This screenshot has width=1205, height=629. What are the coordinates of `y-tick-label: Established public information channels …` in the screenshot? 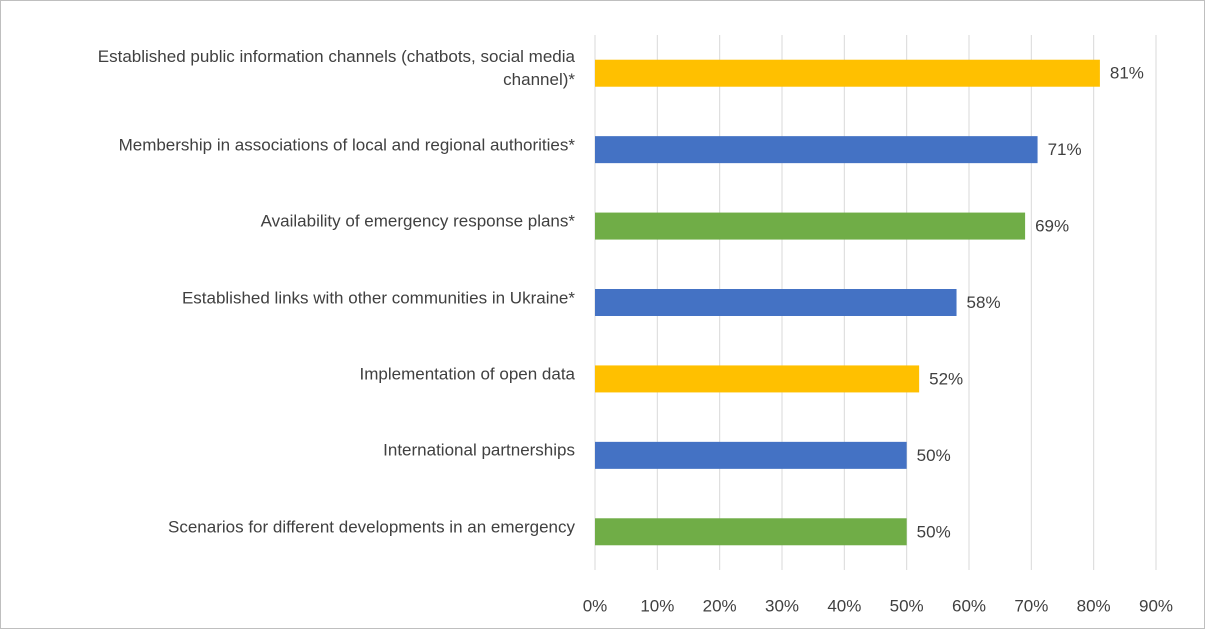 It's located at (336, 68).